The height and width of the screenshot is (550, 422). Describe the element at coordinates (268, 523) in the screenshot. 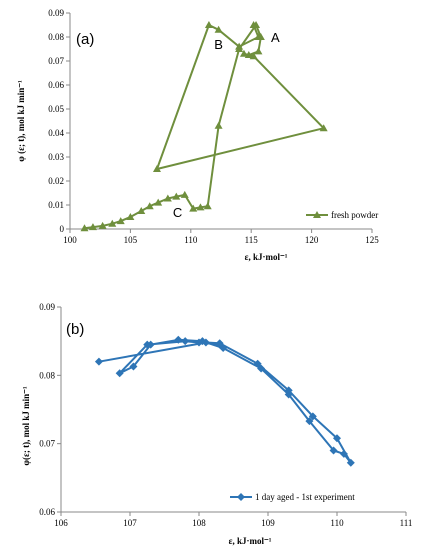

I see `x-tick-label: 109` at that location.